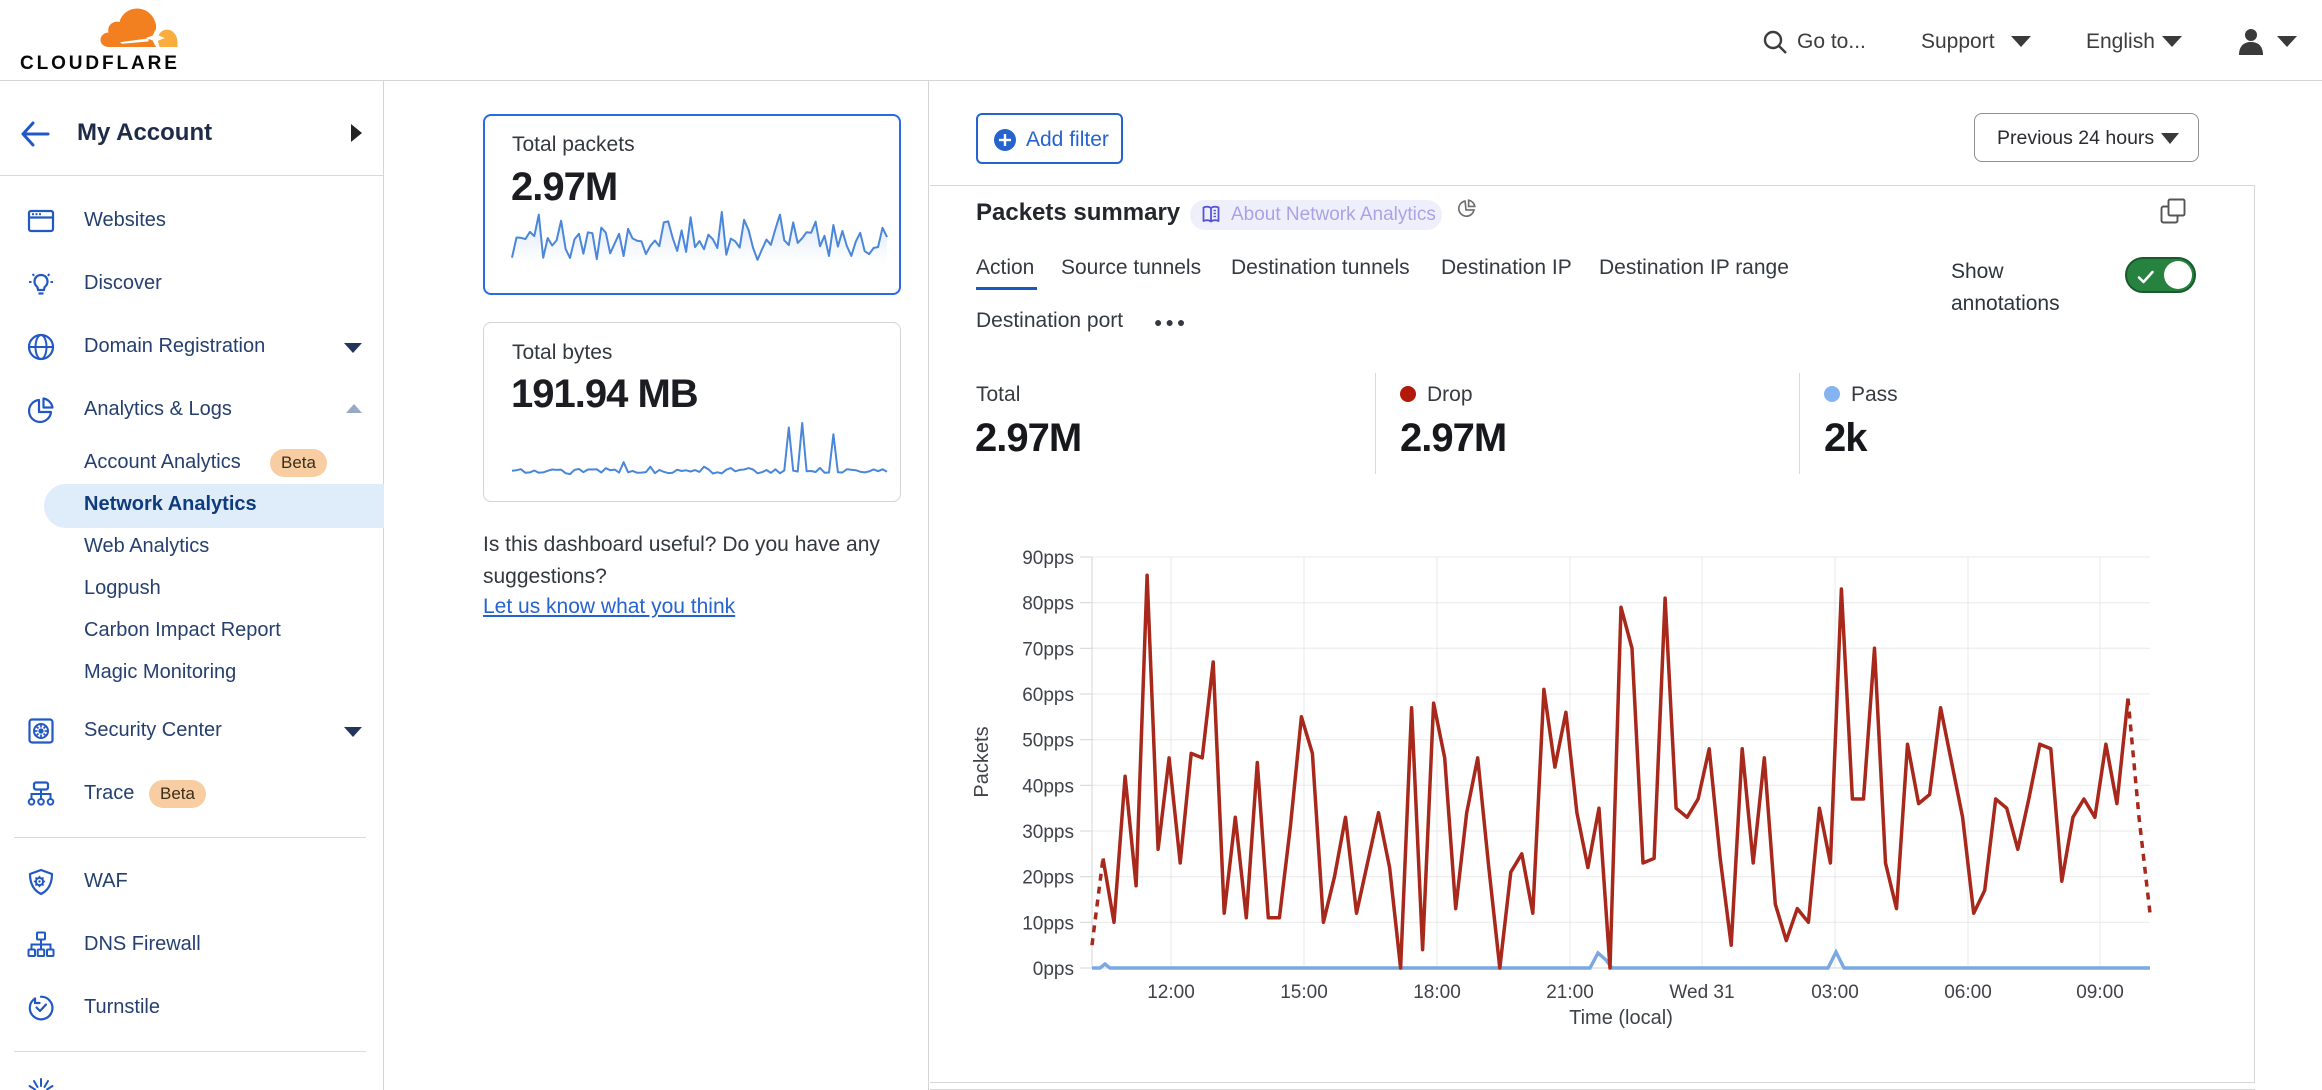 The height and width of the screenshot is (1090, 2322). Describe the element at coordinates (2100, 992) in the screenshot. I see `svg-text: 09:00` at that location.